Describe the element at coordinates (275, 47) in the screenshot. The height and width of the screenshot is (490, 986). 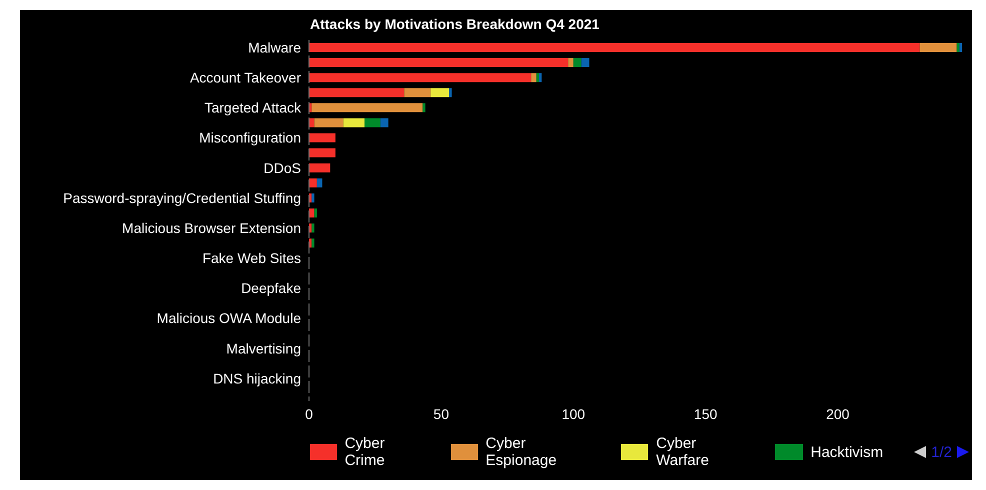
I see `y-tick-label: Malware` at that location.